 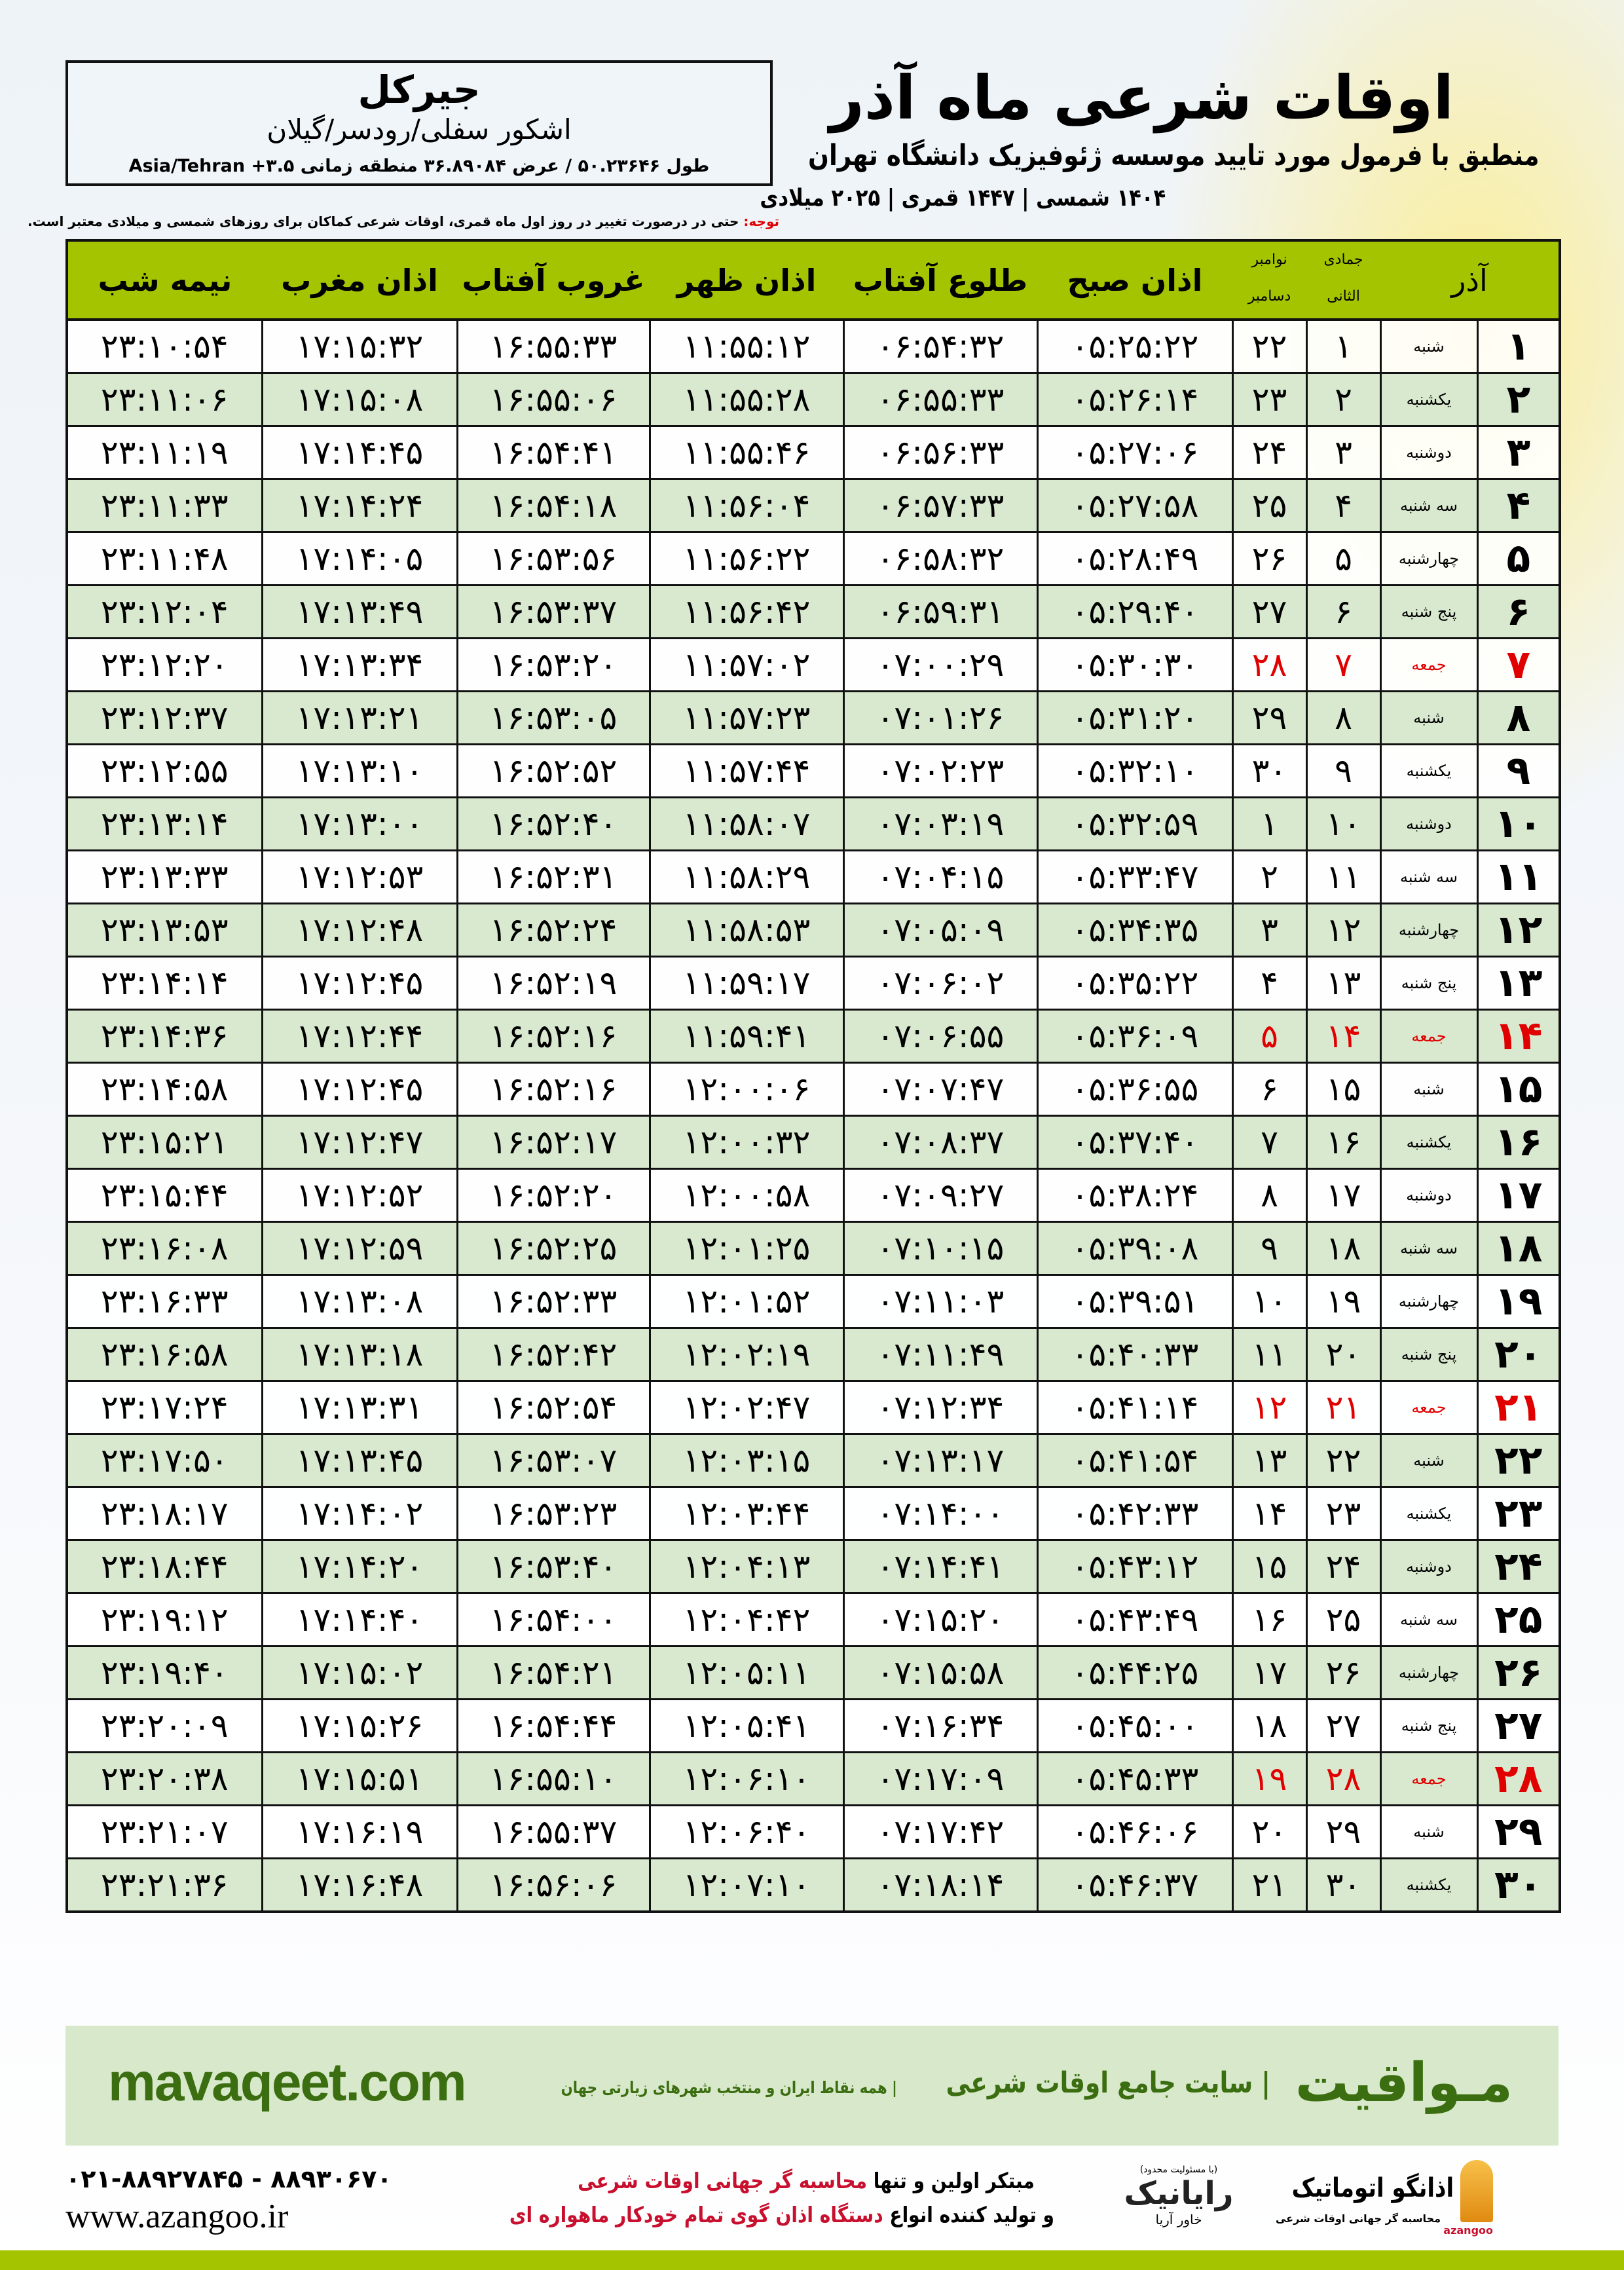 What do you see at coordinates (1135, 770) in the screenshot?
I see `fajr-cell: ۰۵:۳۲:۱۰` at bounding box center [1135, 770].